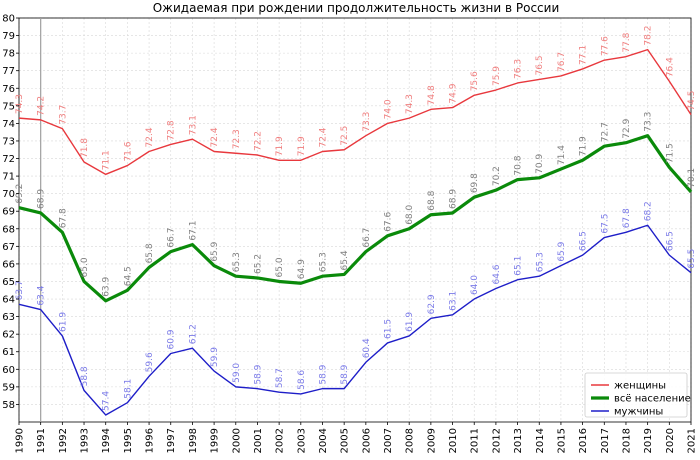 This screenshot has height=460, width=700. I want to click on series-men-data-label: 61.9, so click(410, 322).